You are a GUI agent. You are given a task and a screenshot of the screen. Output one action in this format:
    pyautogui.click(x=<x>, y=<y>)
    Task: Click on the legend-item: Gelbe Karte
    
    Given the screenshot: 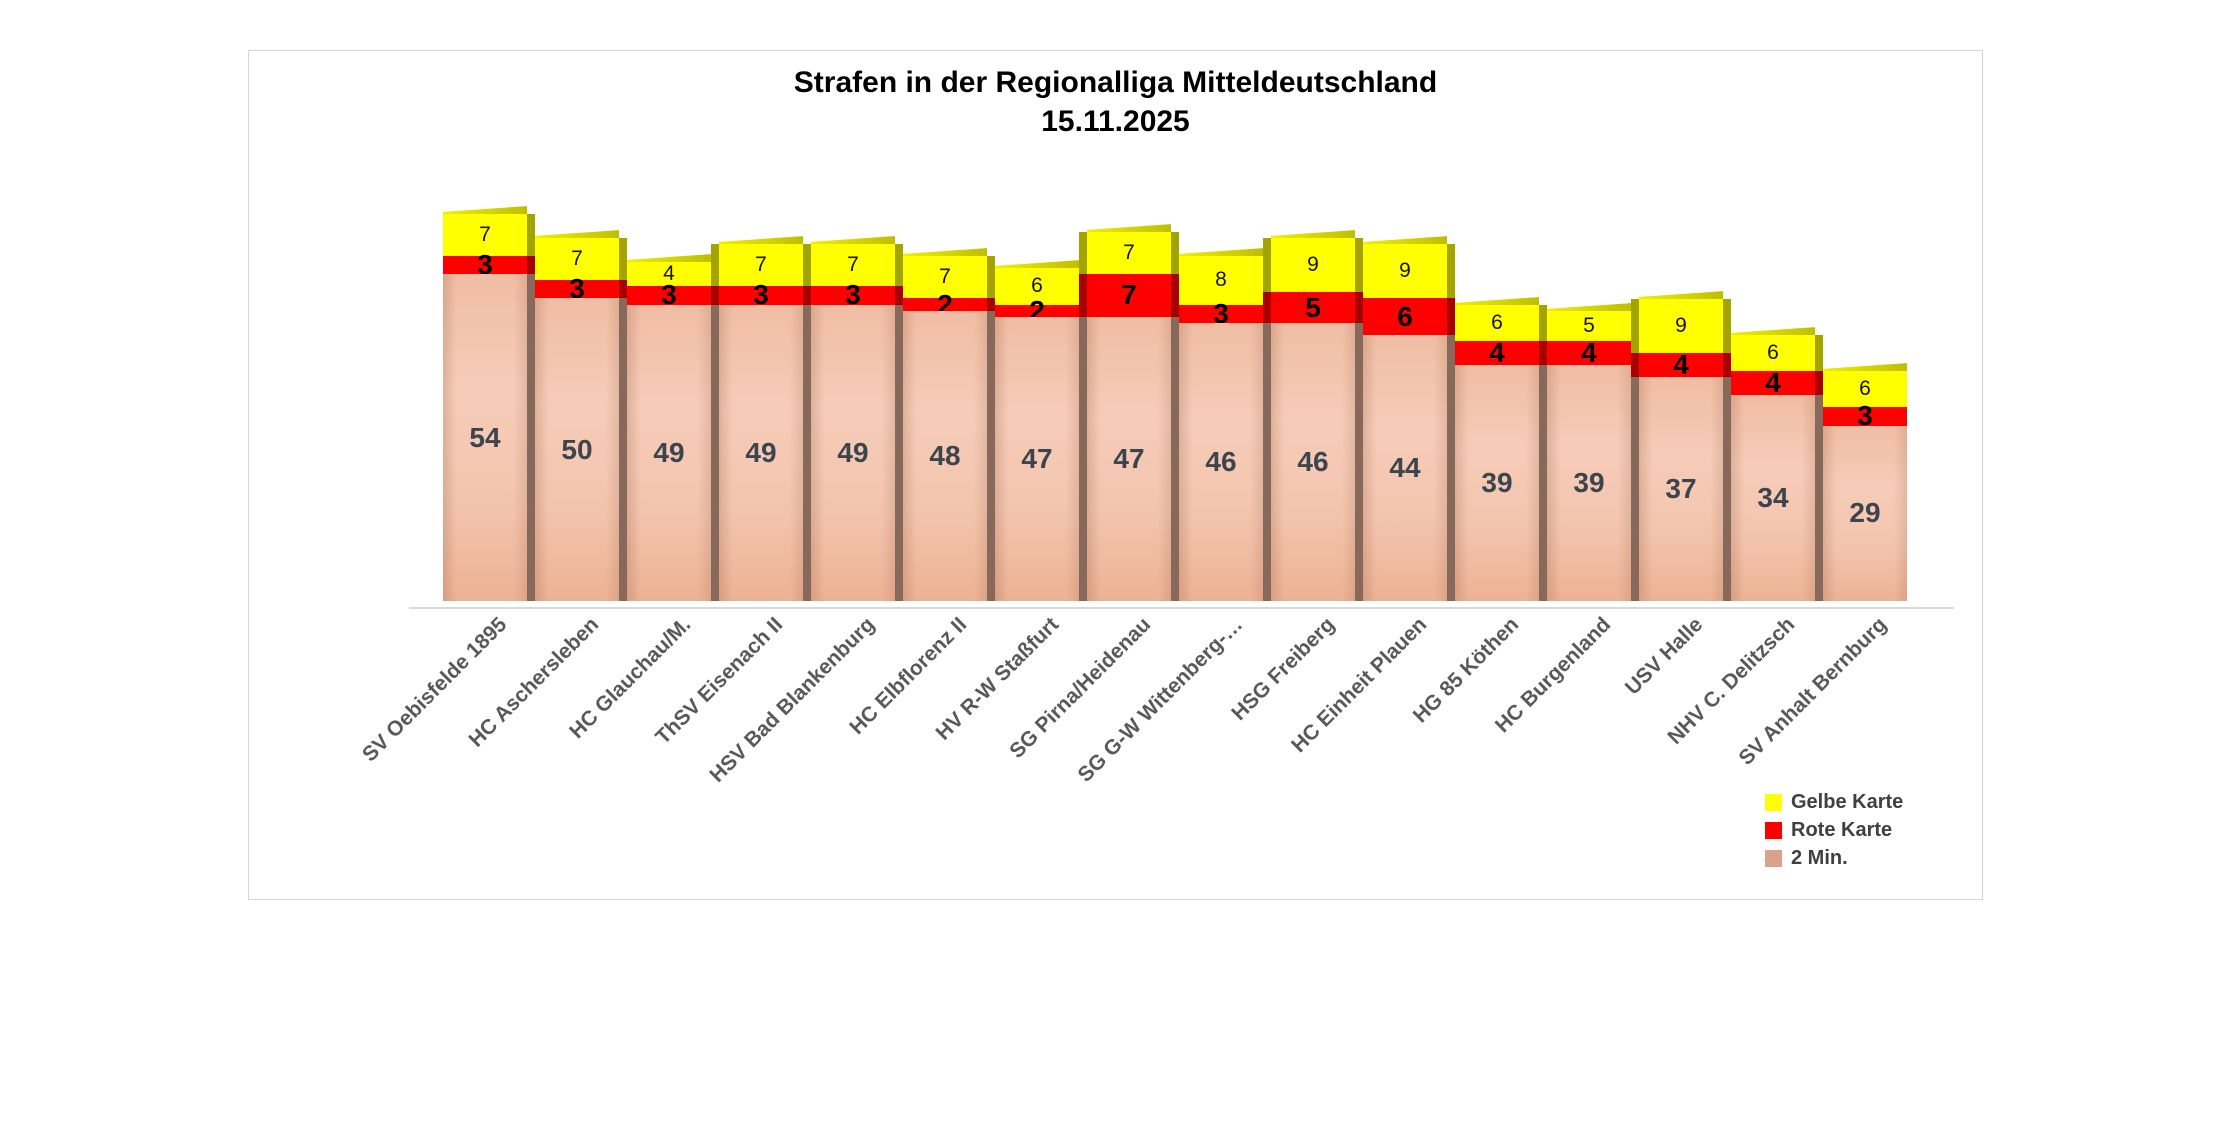 What is the action you would take?
    pyautogui.click(x=1834, y=802)
    